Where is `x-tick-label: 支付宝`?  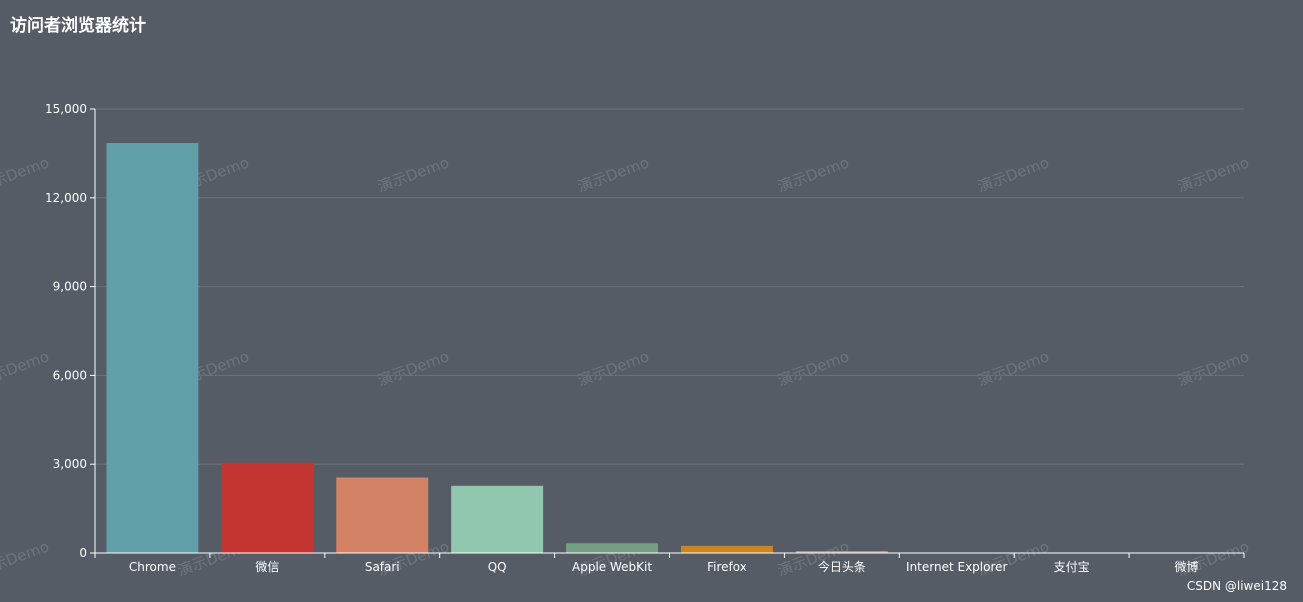 x-tick-label: 支付宝 is located at coordinates (1072, 567).